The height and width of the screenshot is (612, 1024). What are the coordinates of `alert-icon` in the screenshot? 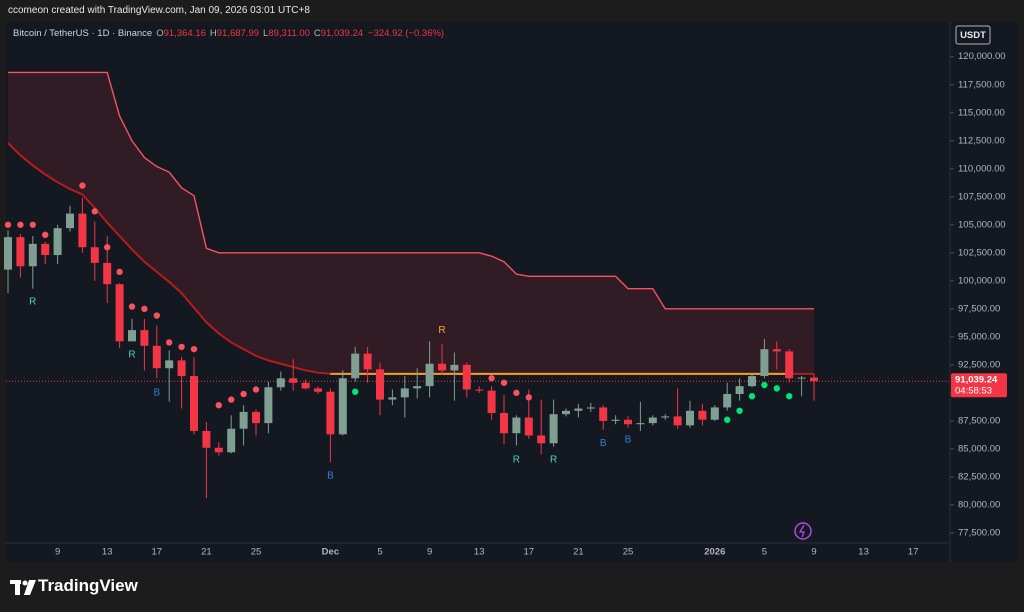 It's located at (803, 531).